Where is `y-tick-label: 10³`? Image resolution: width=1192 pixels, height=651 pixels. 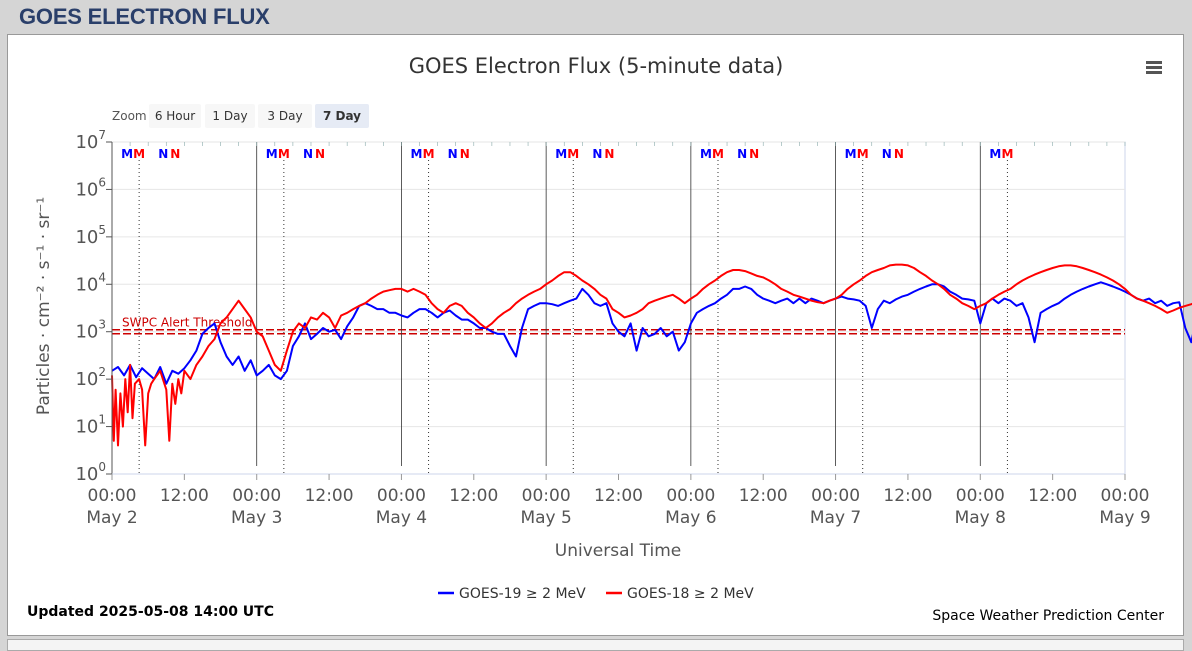
y-tick-label: 10³ is located at coordinates (90, 330).